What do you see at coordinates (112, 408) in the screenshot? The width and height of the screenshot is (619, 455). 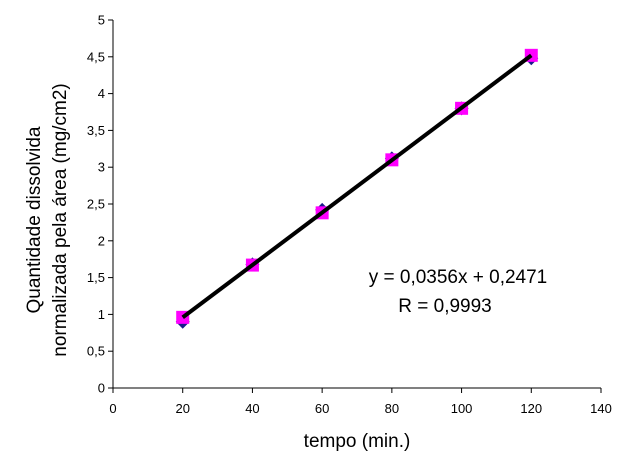 I see `x-tick-label: 0` at bounding box center [112, 408].